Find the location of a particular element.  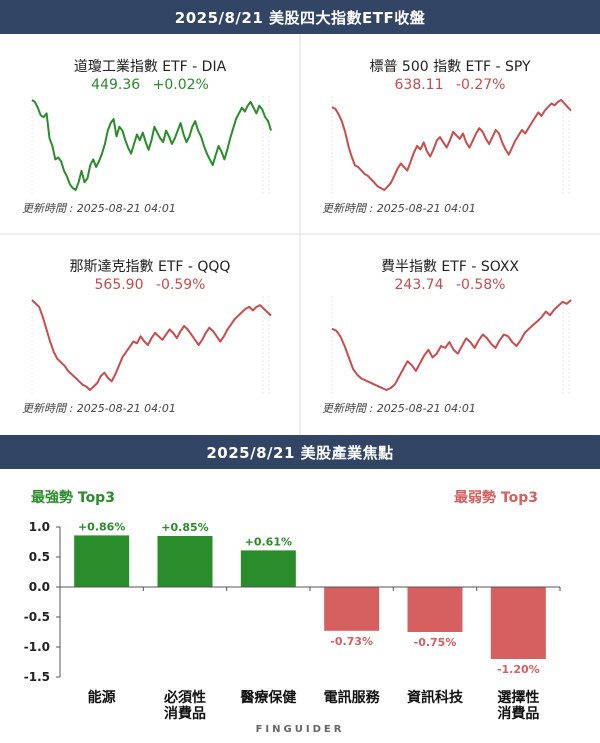

category-label: 電訊服務 is located at coordinates (352, 697).